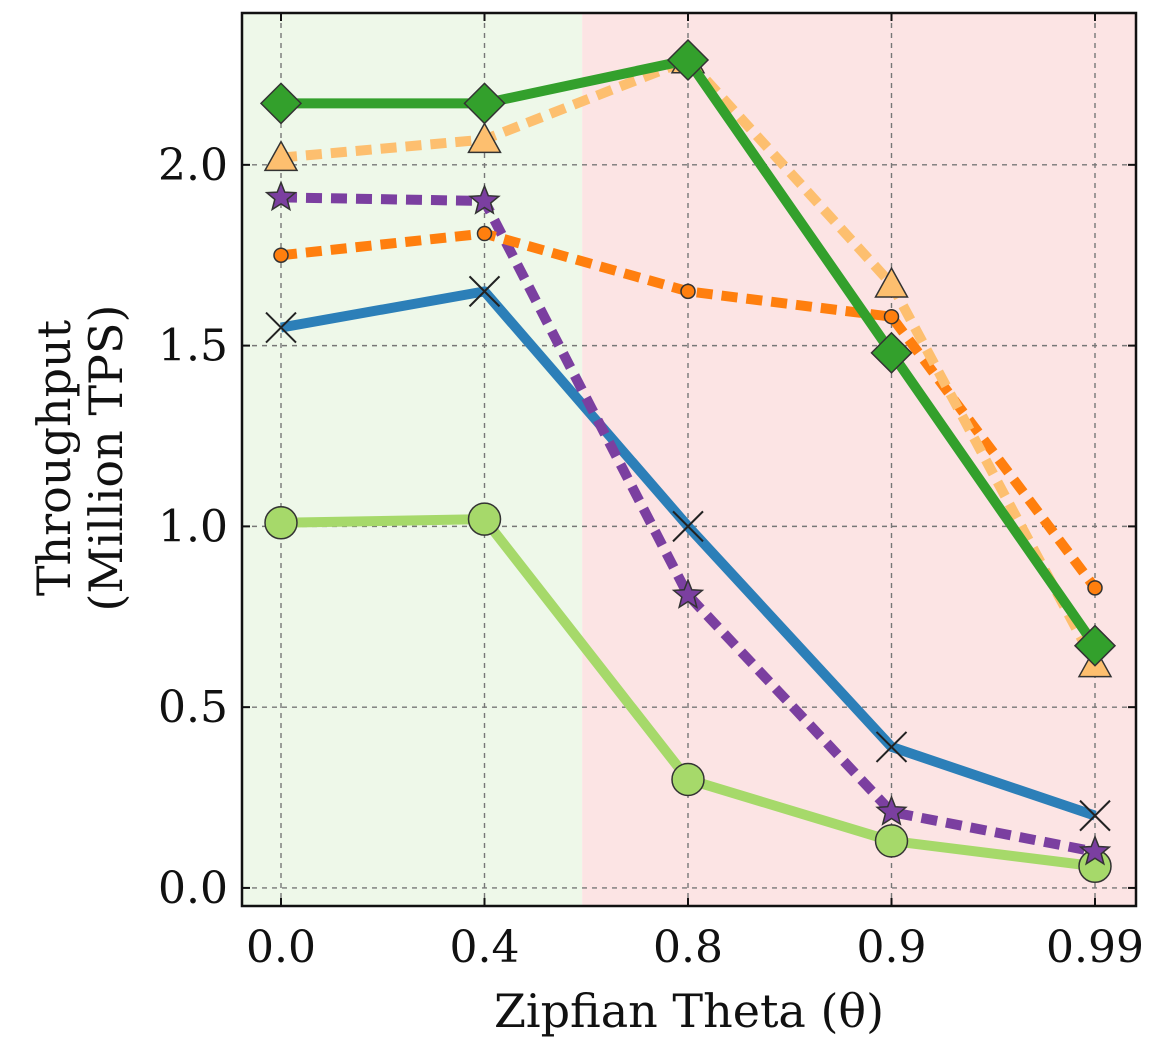  Describe the element at coordinates (688, 947) in the screenshot. I see `x-tick-label: 0.8` at that location.